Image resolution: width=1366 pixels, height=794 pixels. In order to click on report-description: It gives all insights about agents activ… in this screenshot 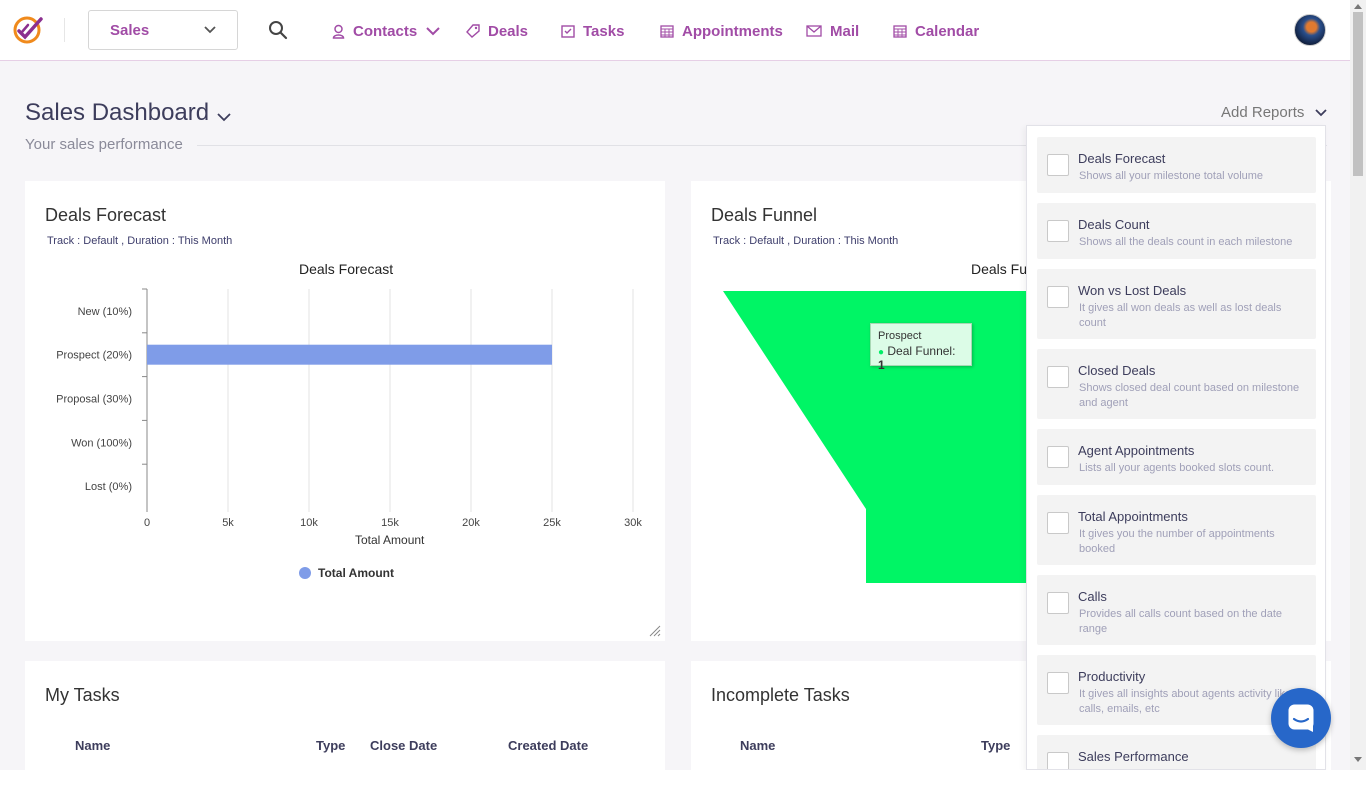, I will do `click(1185, 701)`.